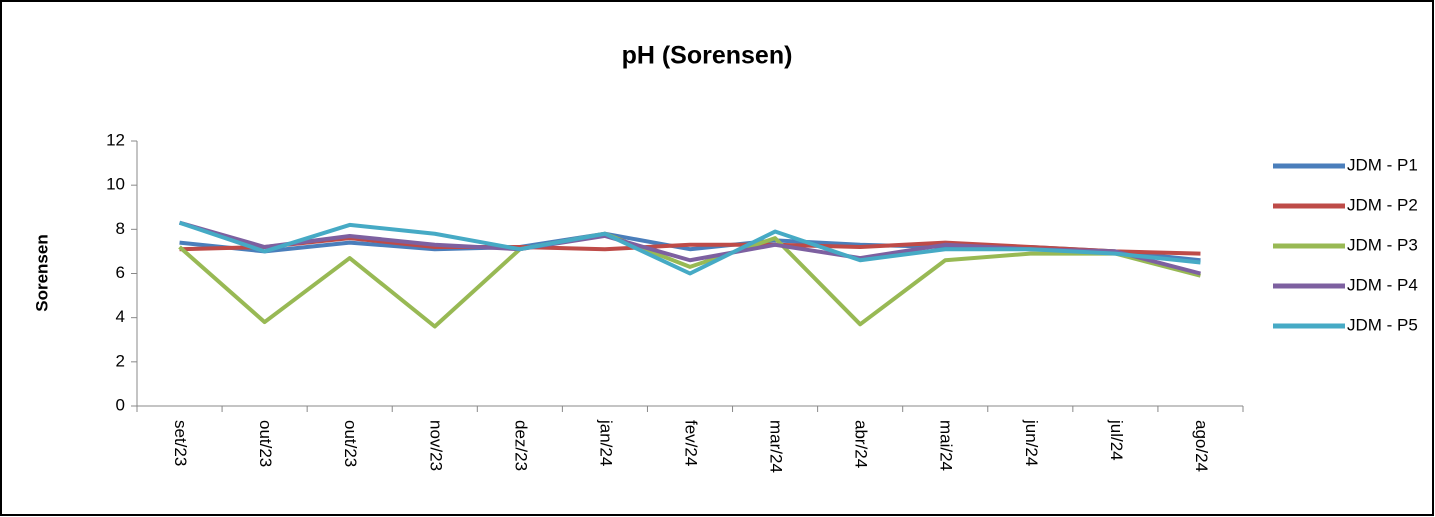 The image size is (1435, 517). I want to click on x-tick-label: ago/24, so click(1201, 446).